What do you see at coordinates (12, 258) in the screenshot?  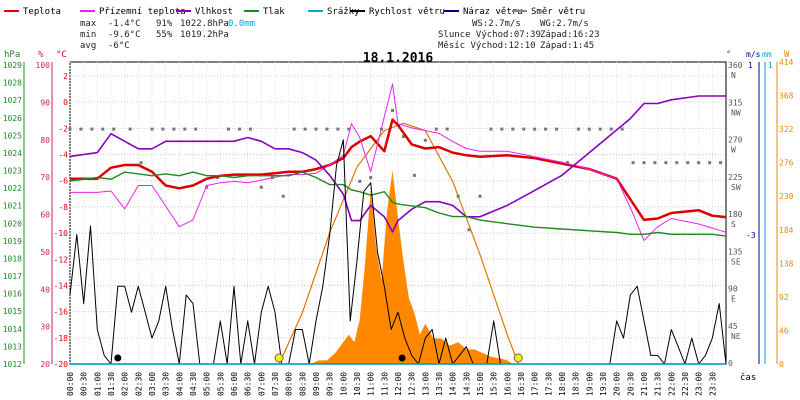 I see `pressure-tick: 1018` at bounding box center [12, 258].